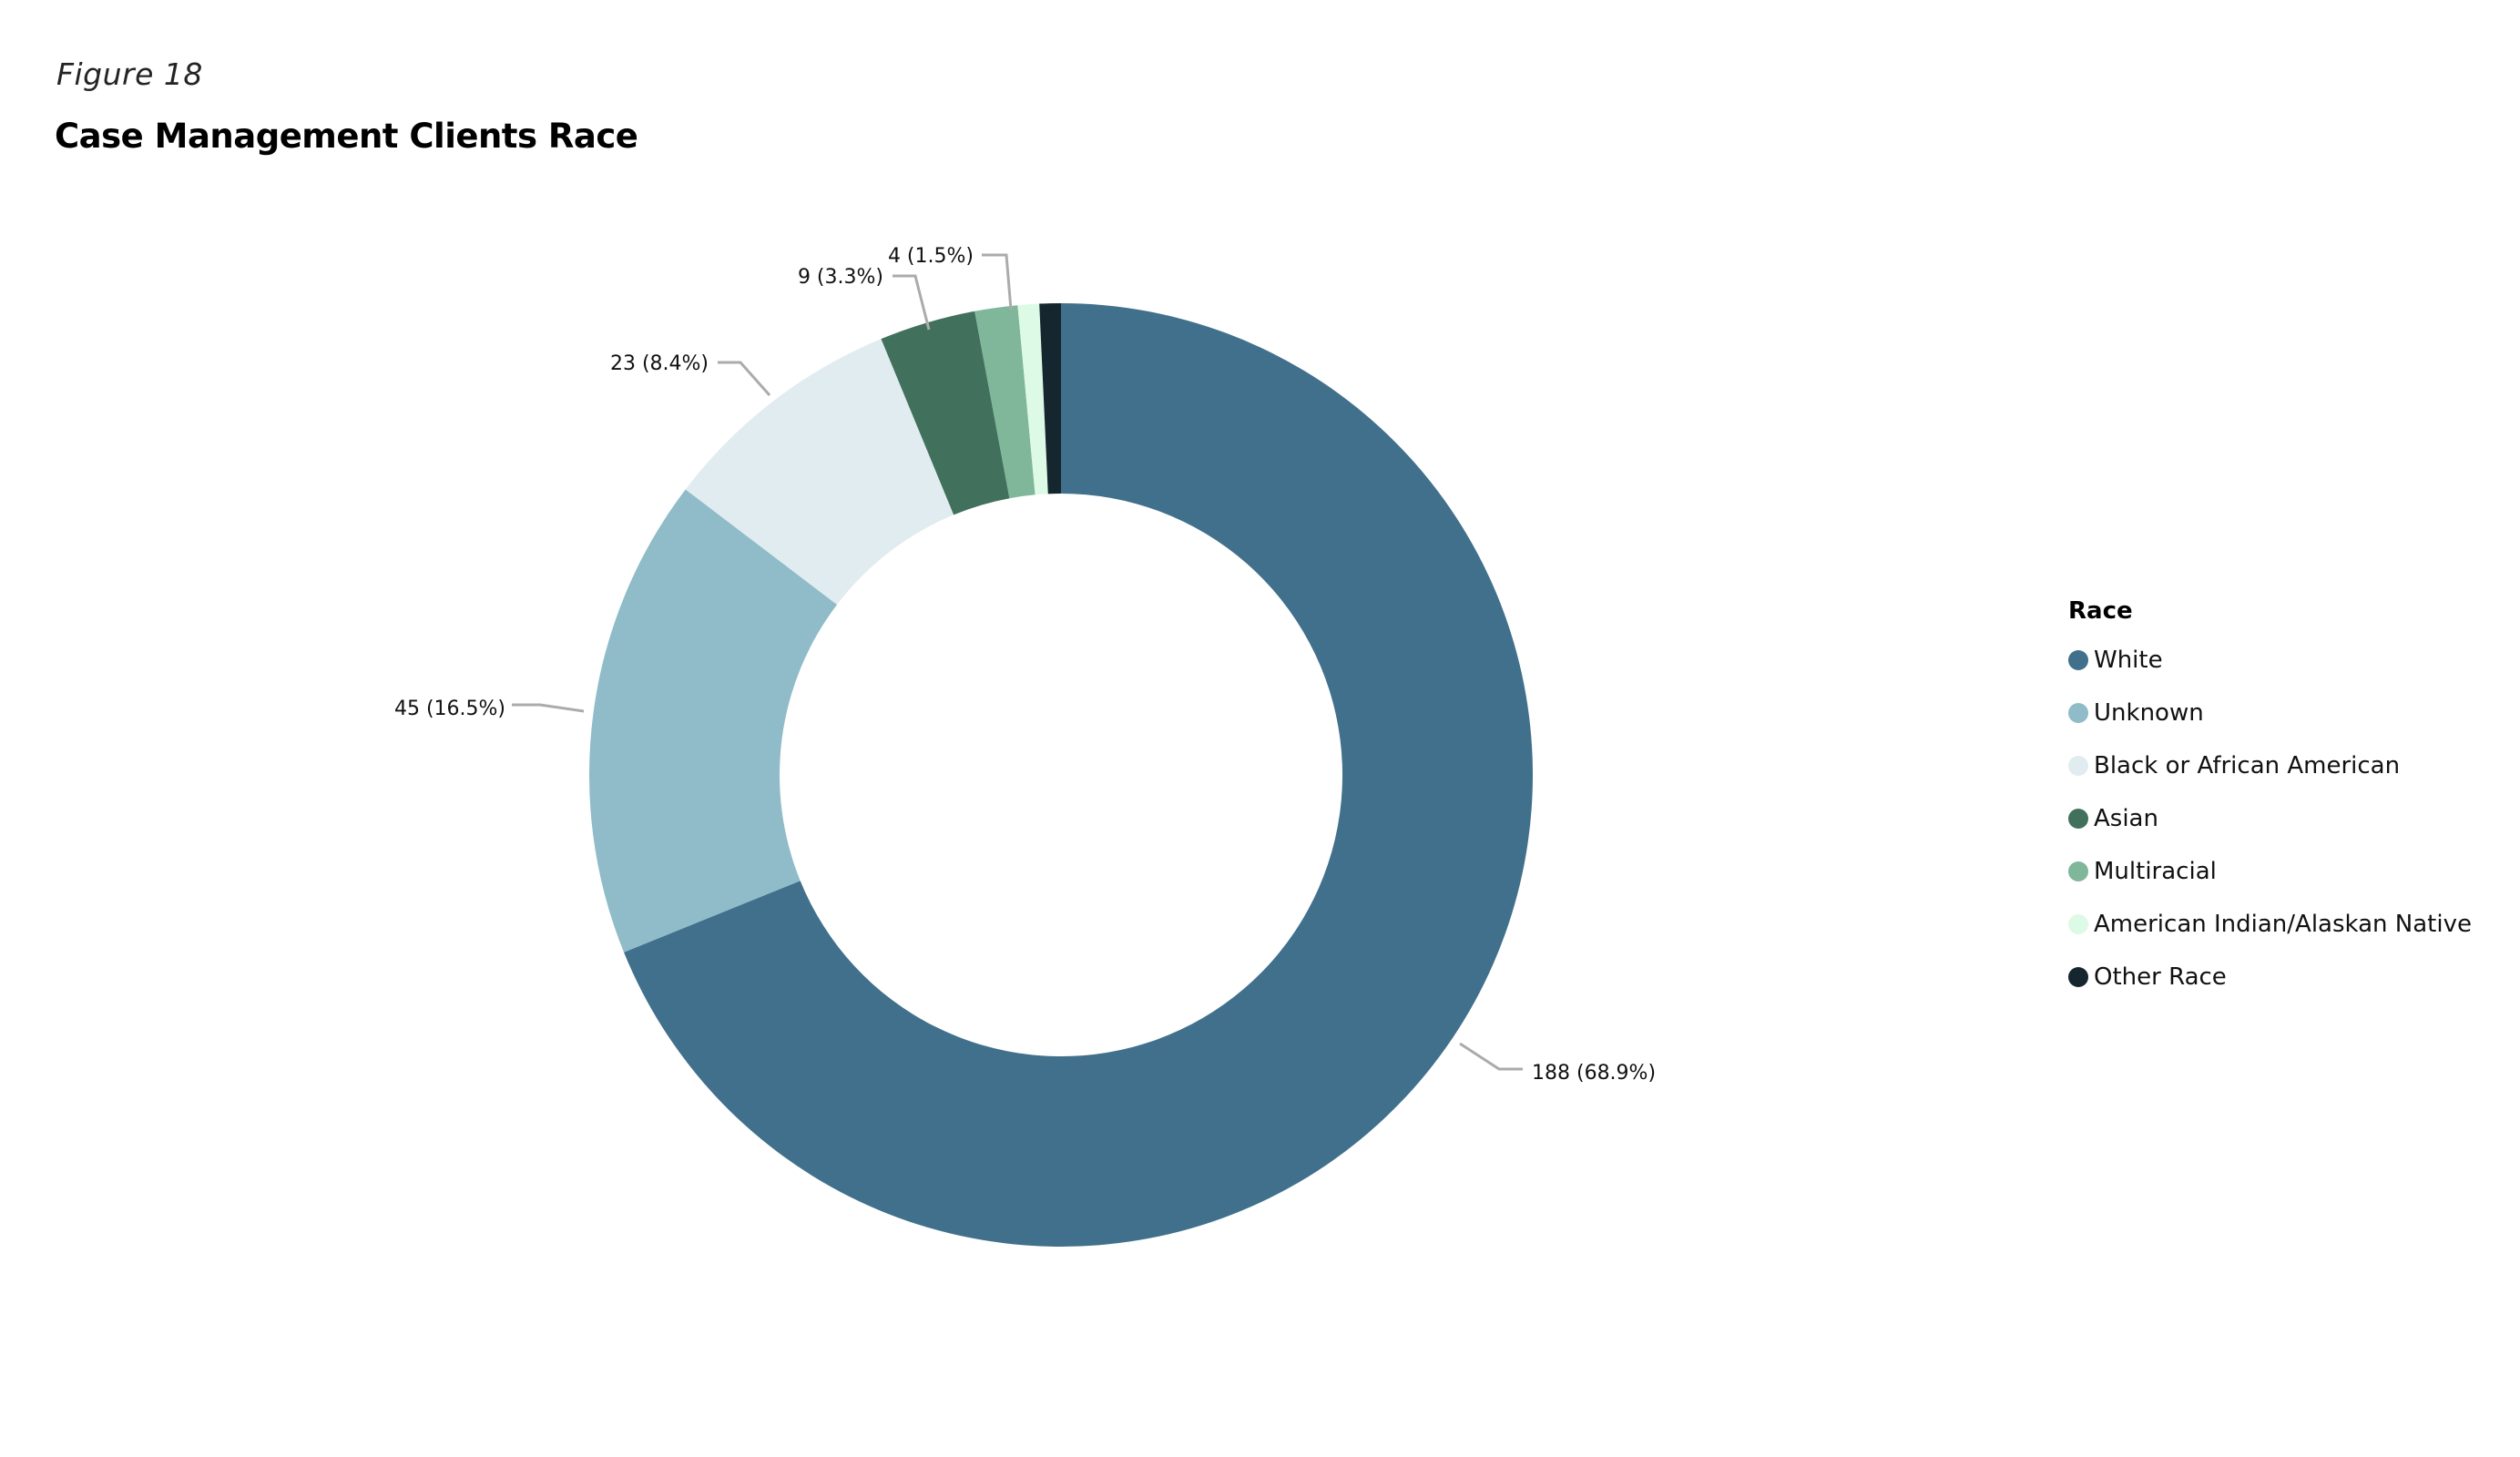  What do you see at coordinates (713, 721) in the screenshot?
I see `slice-unknown` at bounding box center [713, 721].